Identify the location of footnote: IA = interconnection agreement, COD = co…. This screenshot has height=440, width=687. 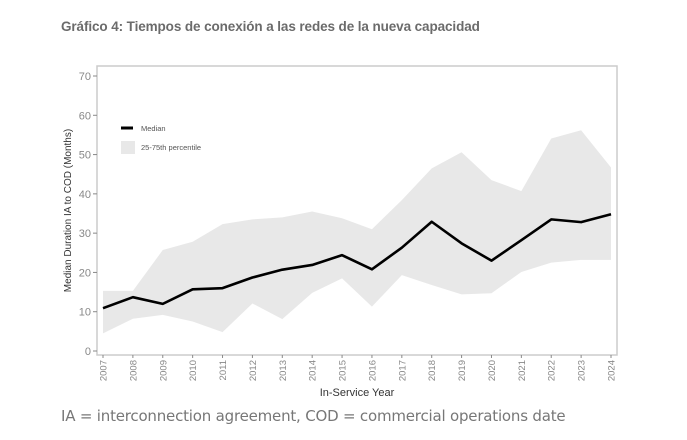
(313, 416).